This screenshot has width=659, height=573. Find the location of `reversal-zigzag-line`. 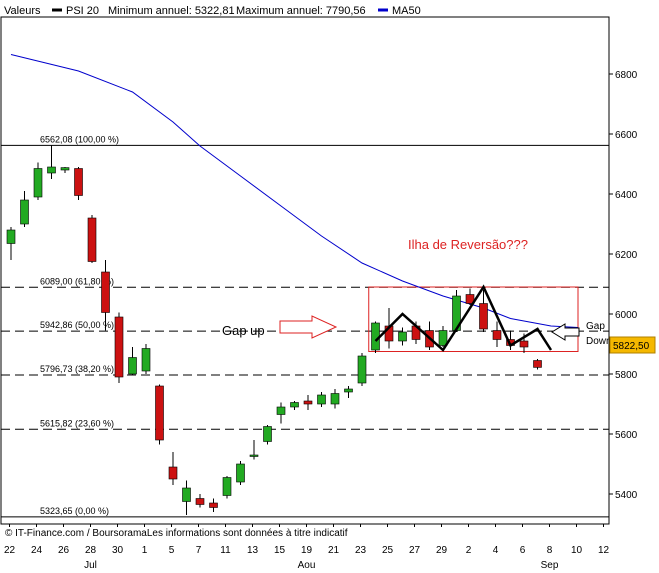

reversal-zigzag-line is located at coordinates (463, 318).